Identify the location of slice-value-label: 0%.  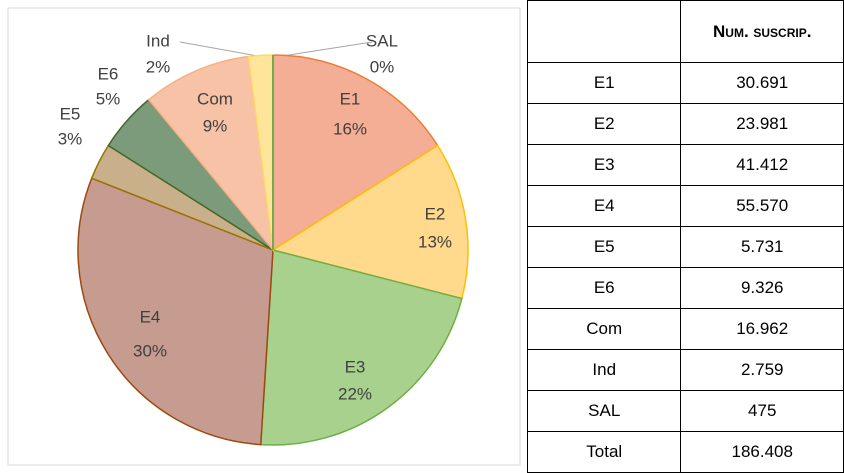
(382, 66).